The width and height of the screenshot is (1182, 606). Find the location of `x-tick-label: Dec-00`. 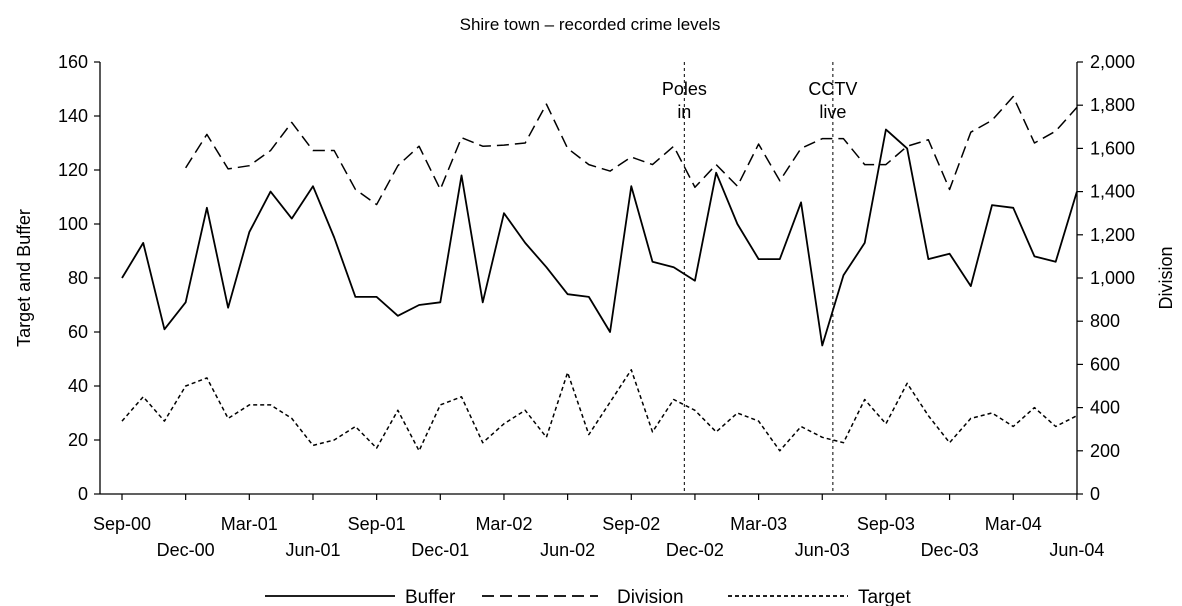

x-tick-label: Dec-00 is located at coordinates (186, 550).